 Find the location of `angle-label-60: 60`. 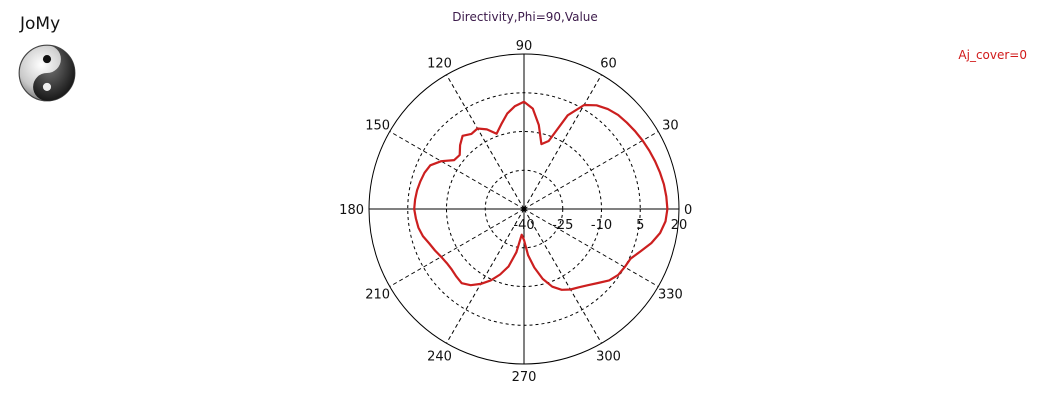

angle-label-60: 60 is located at coordinates (608, 64).